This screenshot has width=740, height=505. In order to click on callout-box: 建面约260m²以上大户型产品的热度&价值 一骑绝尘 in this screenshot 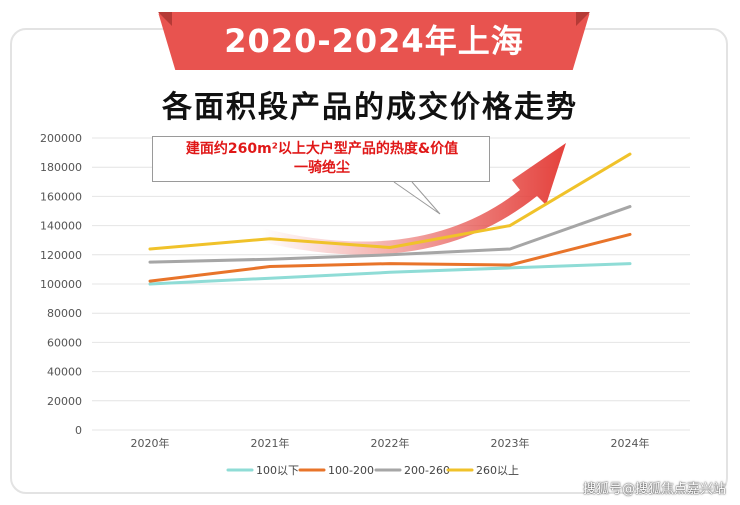, I will do `click(321, 159)`.